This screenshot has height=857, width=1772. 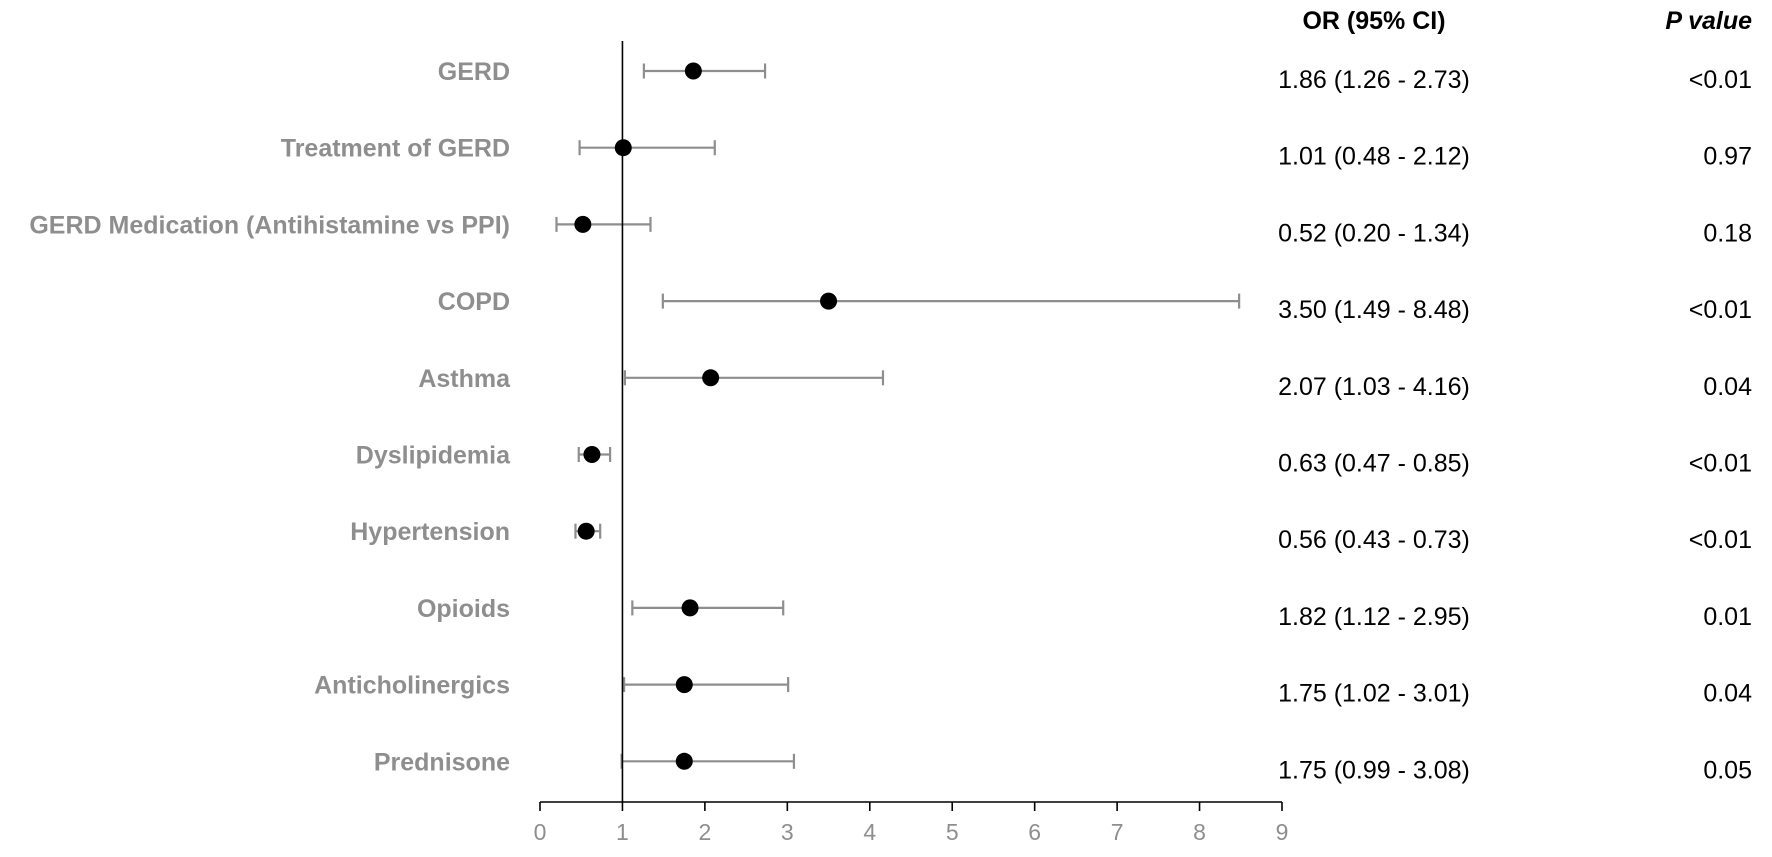 What do you see at coordinates (1374, 310) in the screenshot?
I see `or-ci-value: 3.50 (1.49 - 8.48)` at bounding box center [1374, 310].